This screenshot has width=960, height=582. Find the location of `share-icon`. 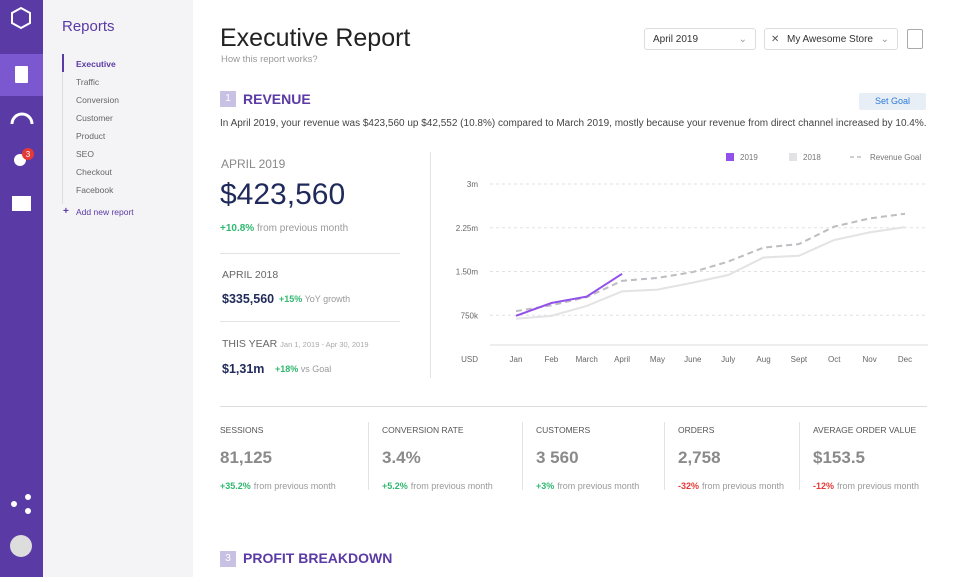

share-icon is located at coordinates (14, 504).